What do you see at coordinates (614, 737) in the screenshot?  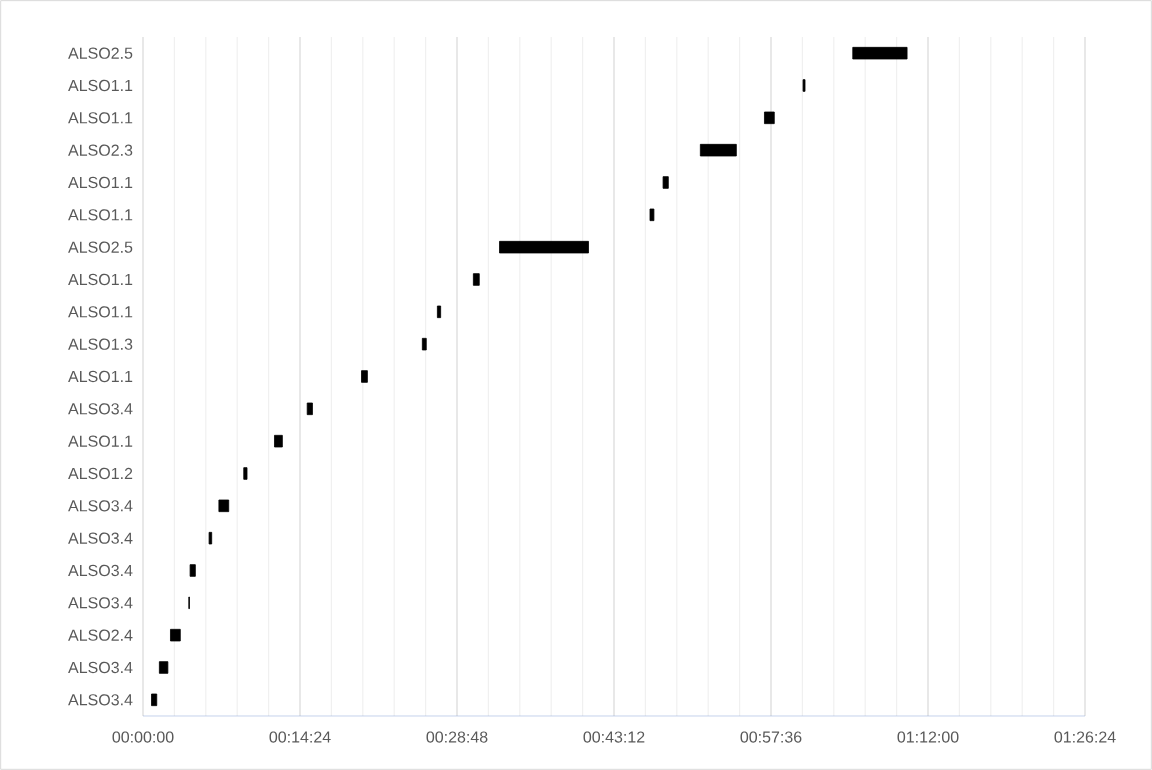 I see `x-tick-label: 00:43:12` at bounding box center [614, 737].